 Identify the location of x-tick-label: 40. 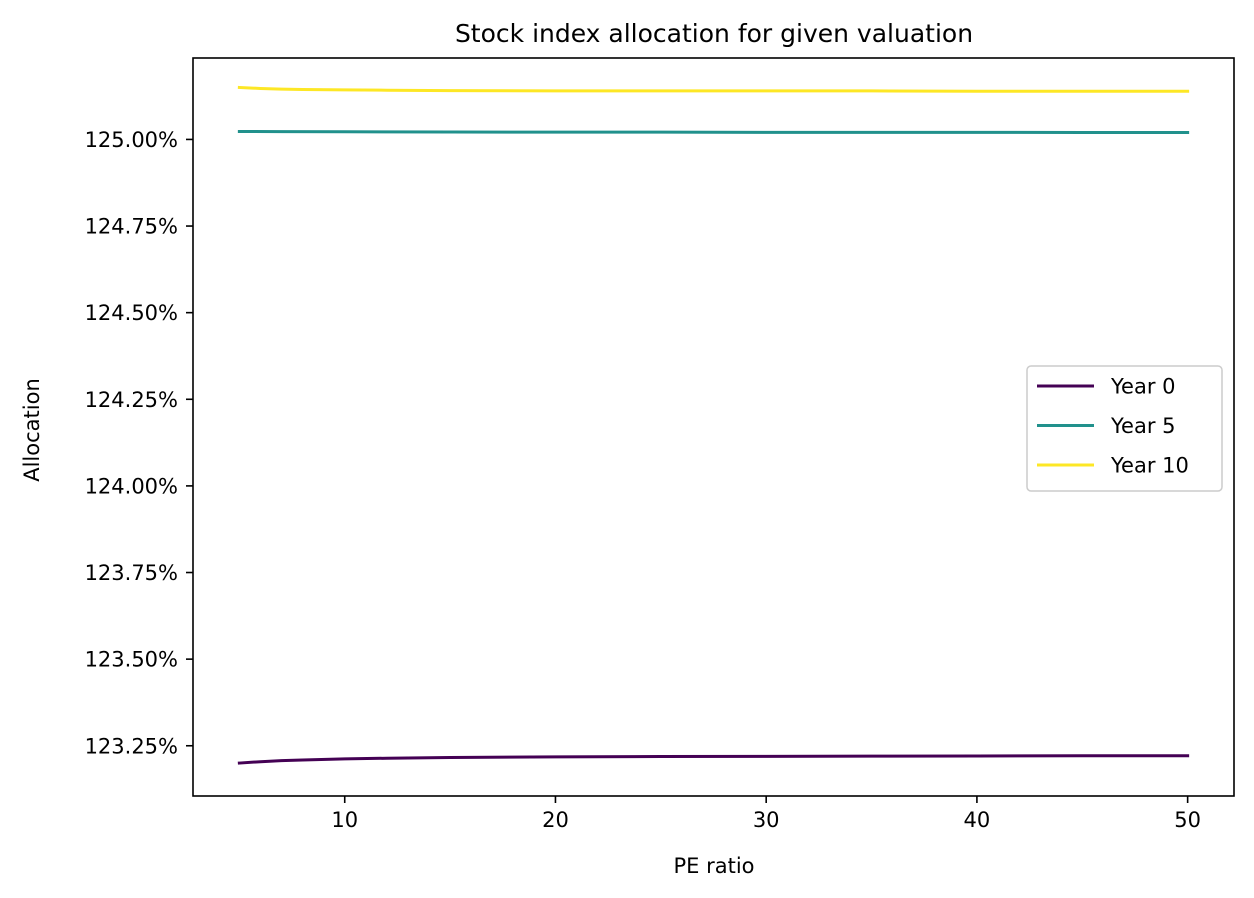
(977, 820).